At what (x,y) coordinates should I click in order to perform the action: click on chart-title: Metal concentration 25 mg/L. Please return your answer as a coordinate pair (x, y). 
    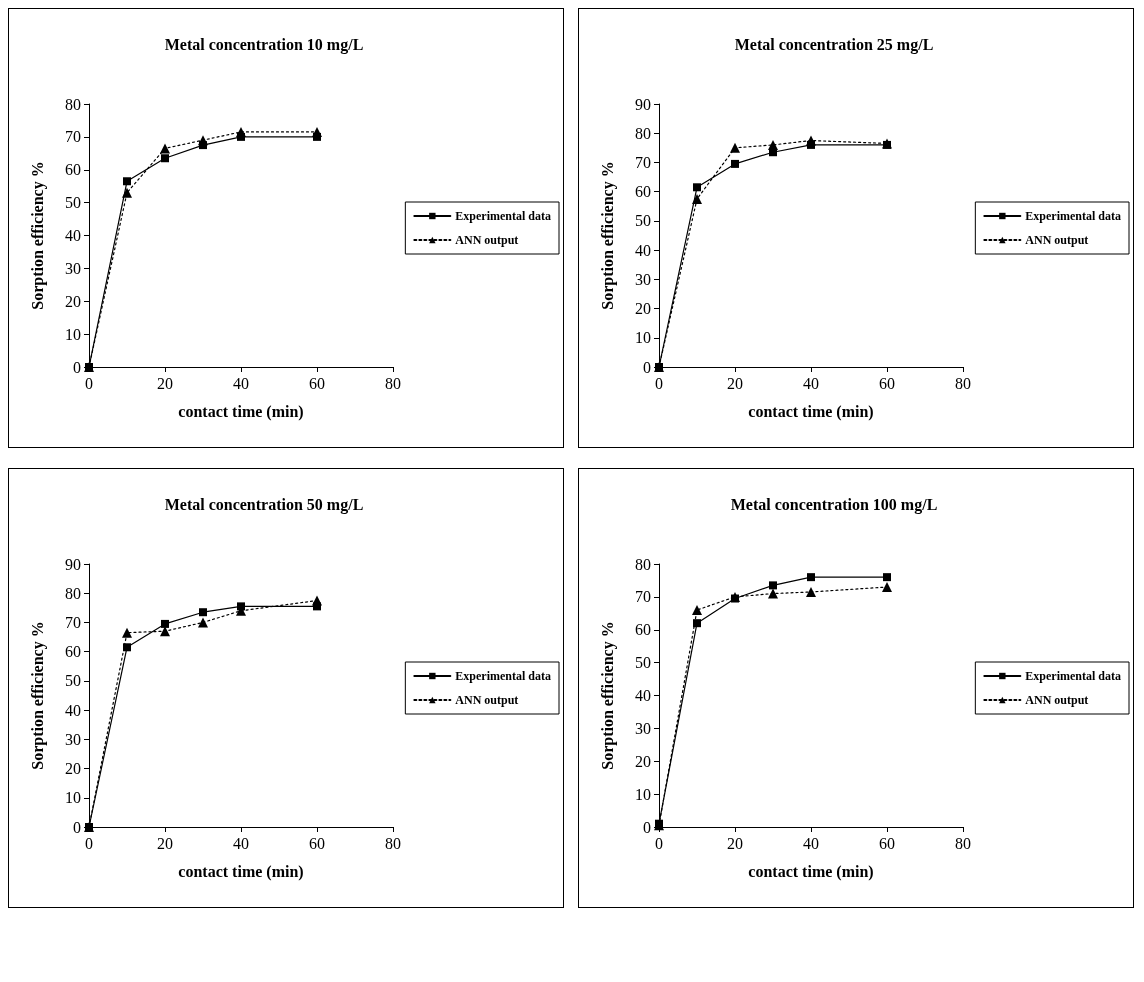
    Looking at the image, I should click on (834, 44).